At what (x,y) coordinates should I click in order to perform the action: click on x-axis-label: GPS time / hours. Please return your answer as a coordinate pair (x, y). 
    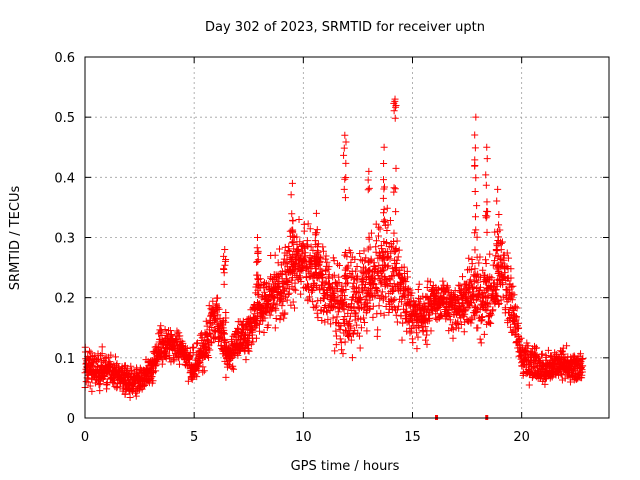
    Looking at the image, I should click on (345, 466).